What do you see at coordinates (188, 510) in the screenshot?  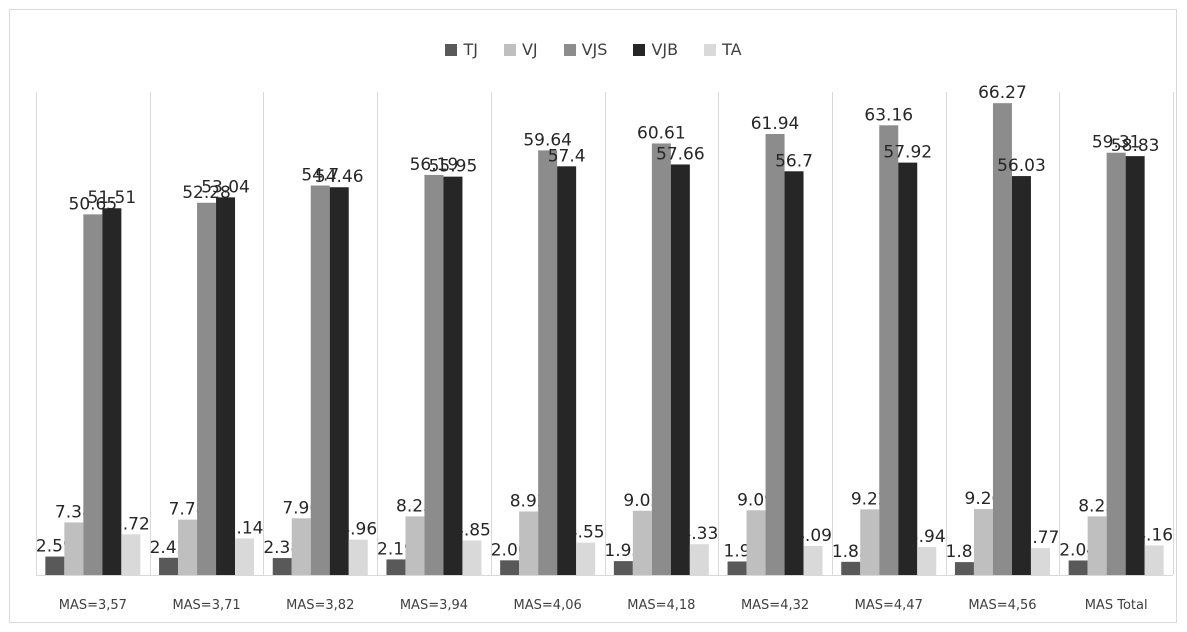 I see `data-label-vj: 7.78` at bounding box center [188, 510].